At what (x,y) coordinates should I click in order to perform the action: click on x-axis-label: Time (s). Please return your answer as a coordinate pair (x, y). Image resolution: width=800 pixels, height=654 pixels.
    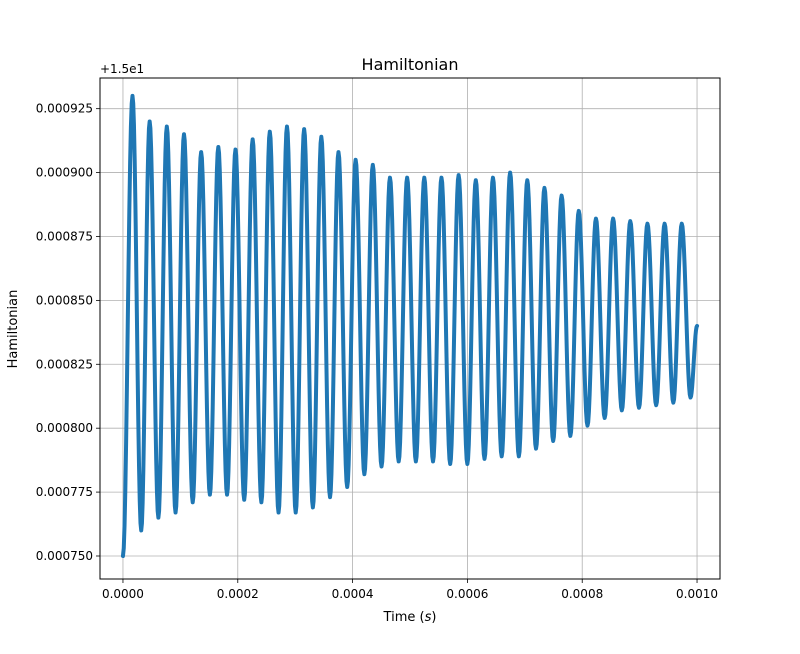
    Looking at the image, I should click on (410, 617).